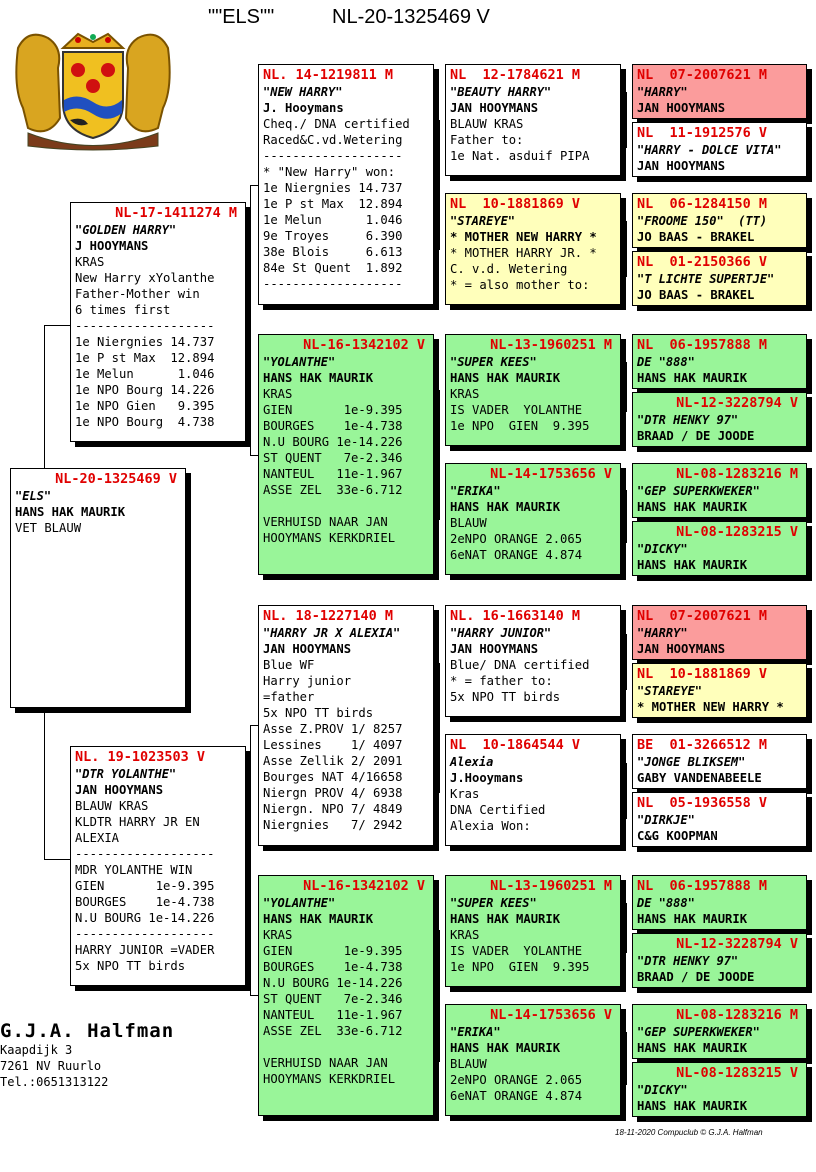  What do you see at coordinates (515, 75) in the screenshot?
I see `ring-number: NL 12-1784621 M` at bounding box center [515, 75].